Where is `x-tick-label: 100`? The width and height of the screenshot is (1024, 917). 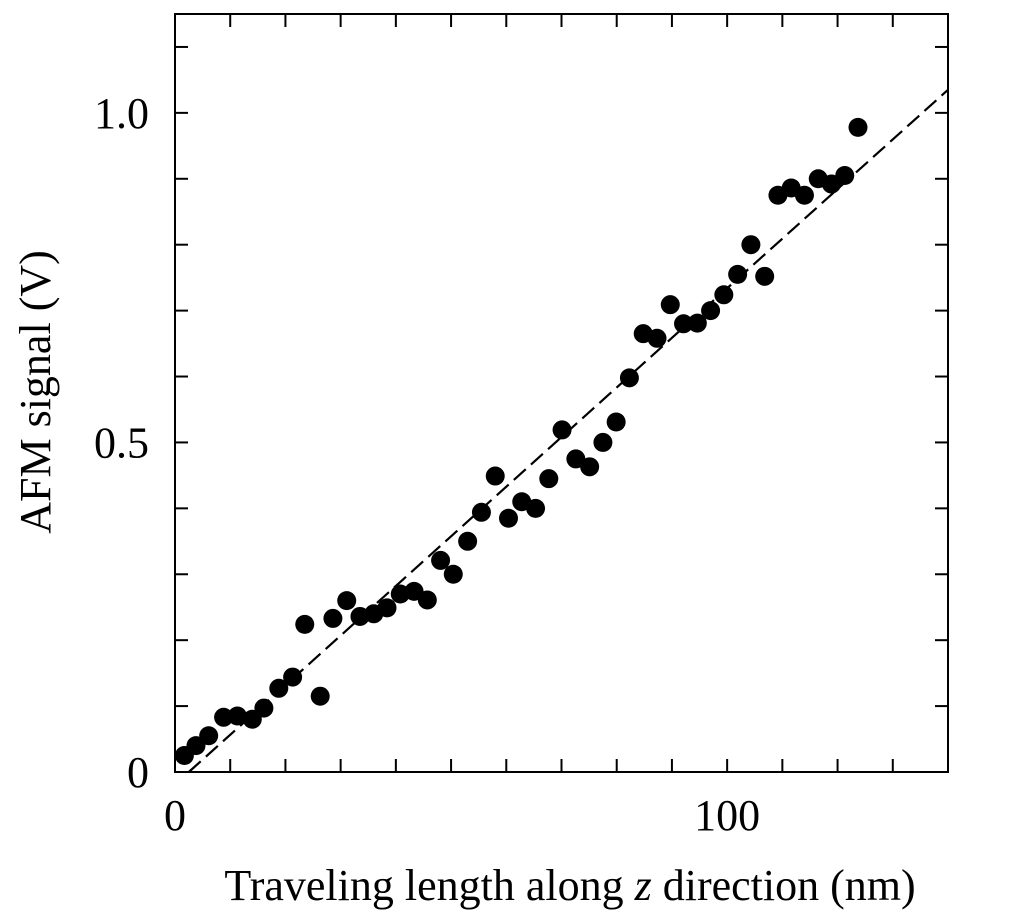 x-tick-label: 100 is located at coordinates (727, 815).